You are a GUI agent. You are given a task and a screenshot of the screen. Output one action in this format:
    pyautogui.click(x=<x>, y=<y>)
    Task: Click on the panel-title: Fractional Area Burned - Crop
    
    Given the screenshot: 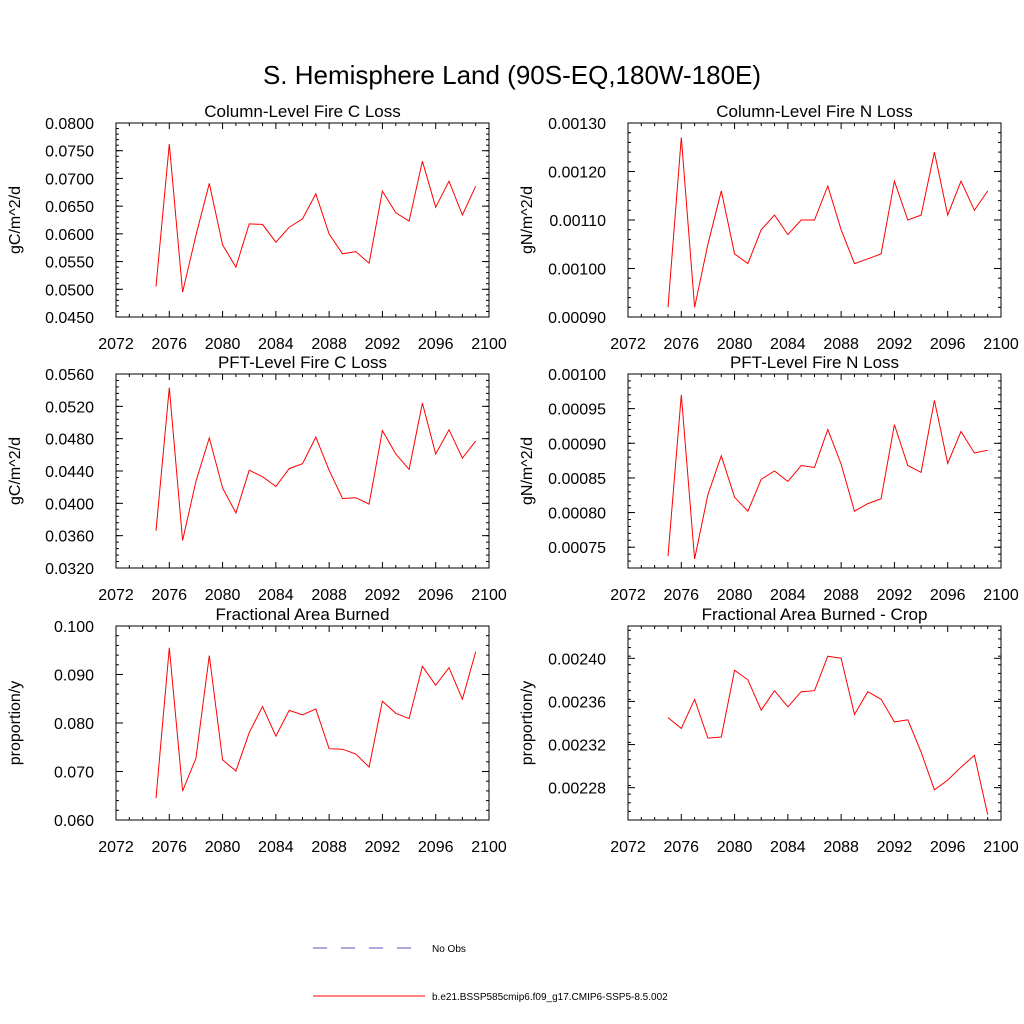 What is the action you would take?
    pyautogui.click(x=815, y=614)
    